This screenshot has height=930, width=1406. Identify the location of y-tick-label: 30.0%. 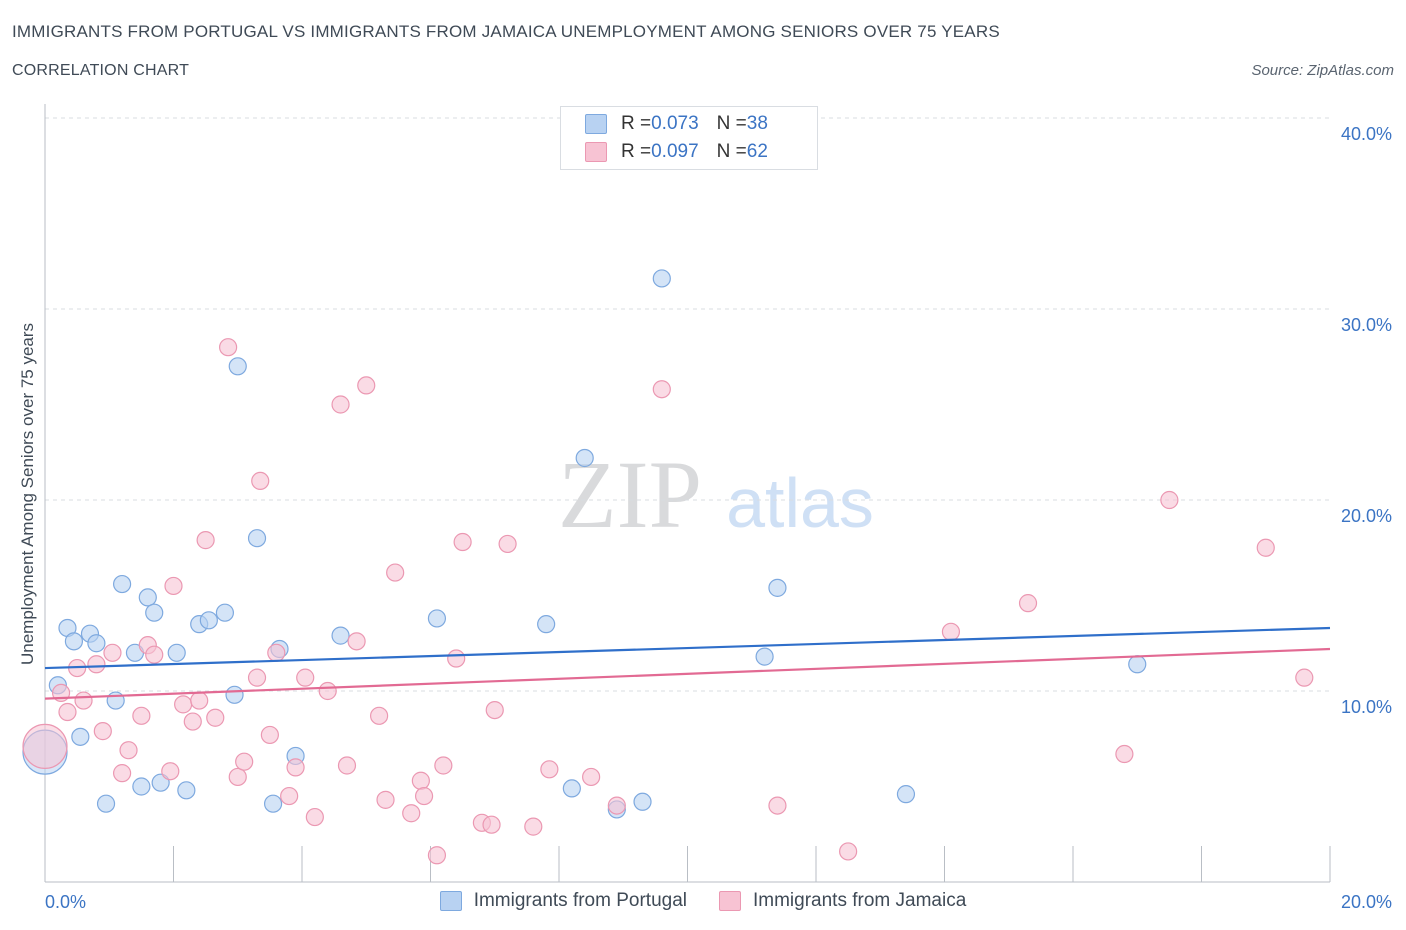
(1366, 325).